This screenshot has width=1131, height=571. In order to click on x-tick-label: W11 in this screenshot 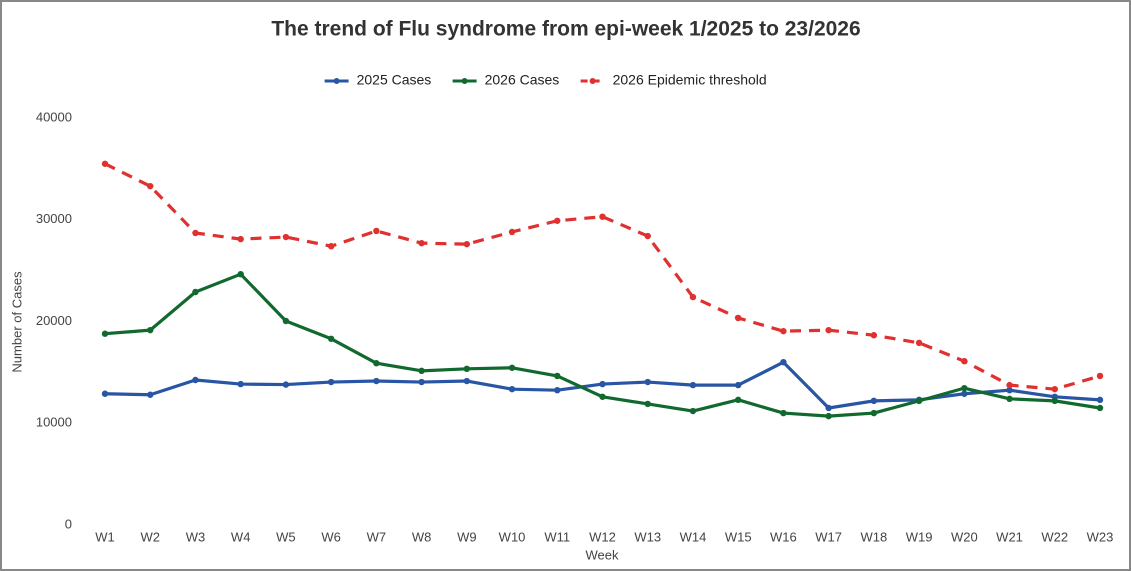, I will do `click(557, 536)`.